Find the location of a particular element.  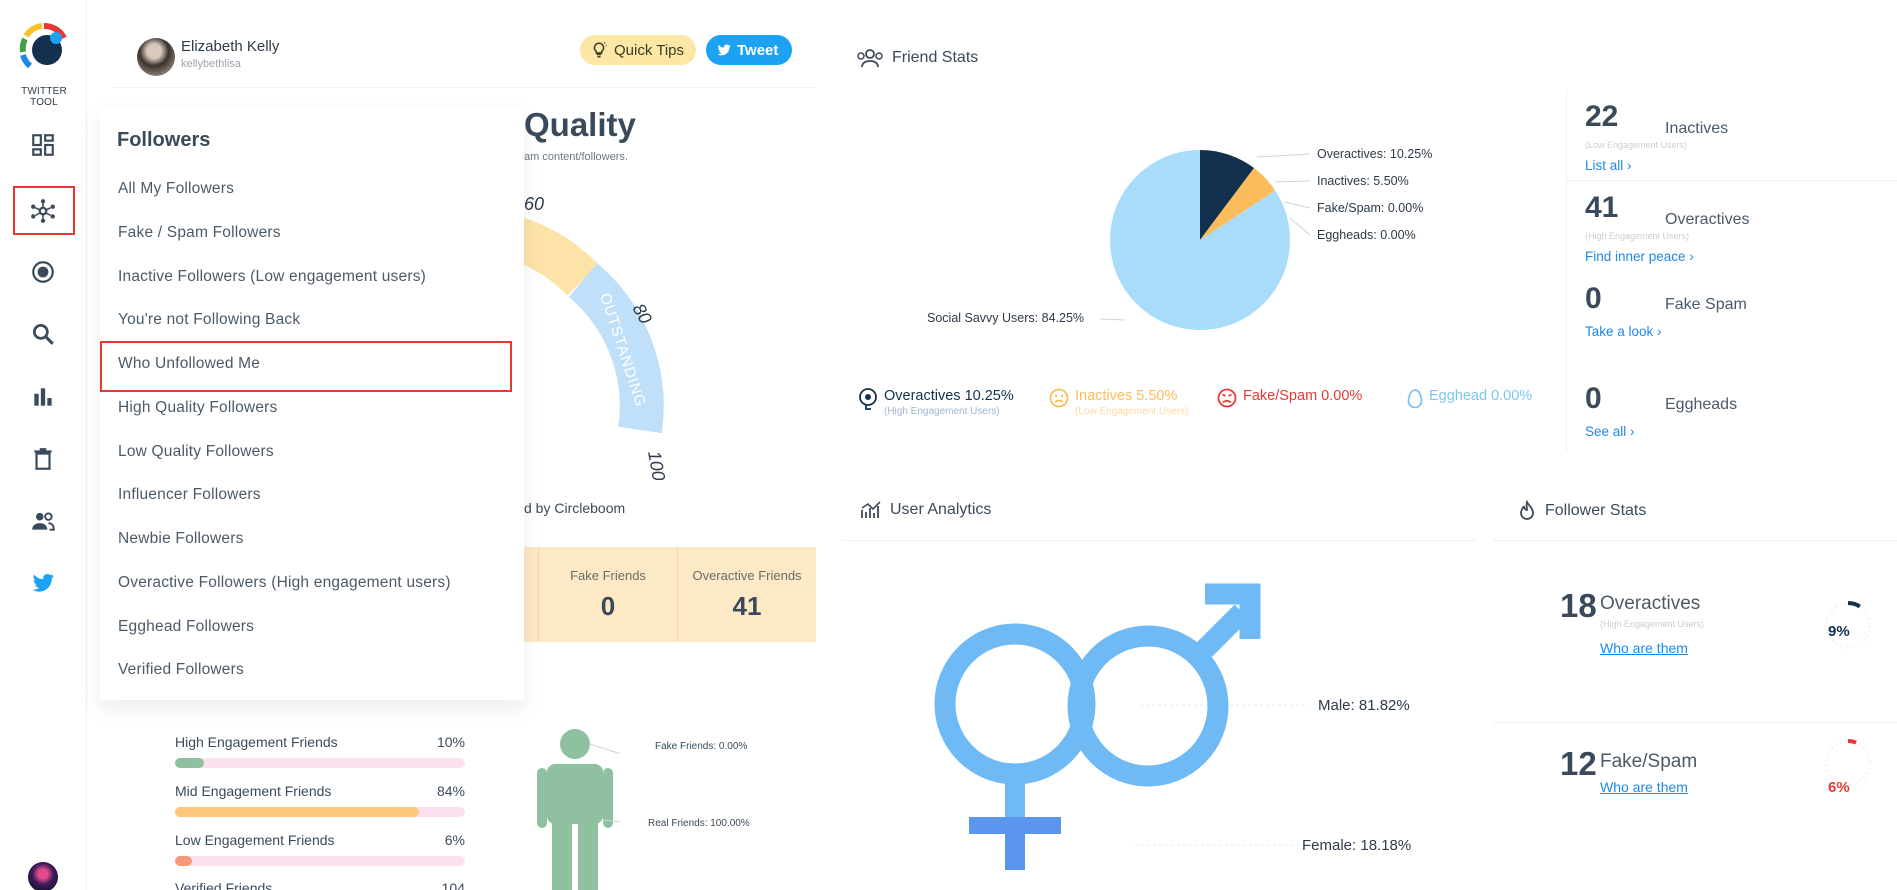

engagement-label: Low Engagement Friends is located at coordinates (255, 840).